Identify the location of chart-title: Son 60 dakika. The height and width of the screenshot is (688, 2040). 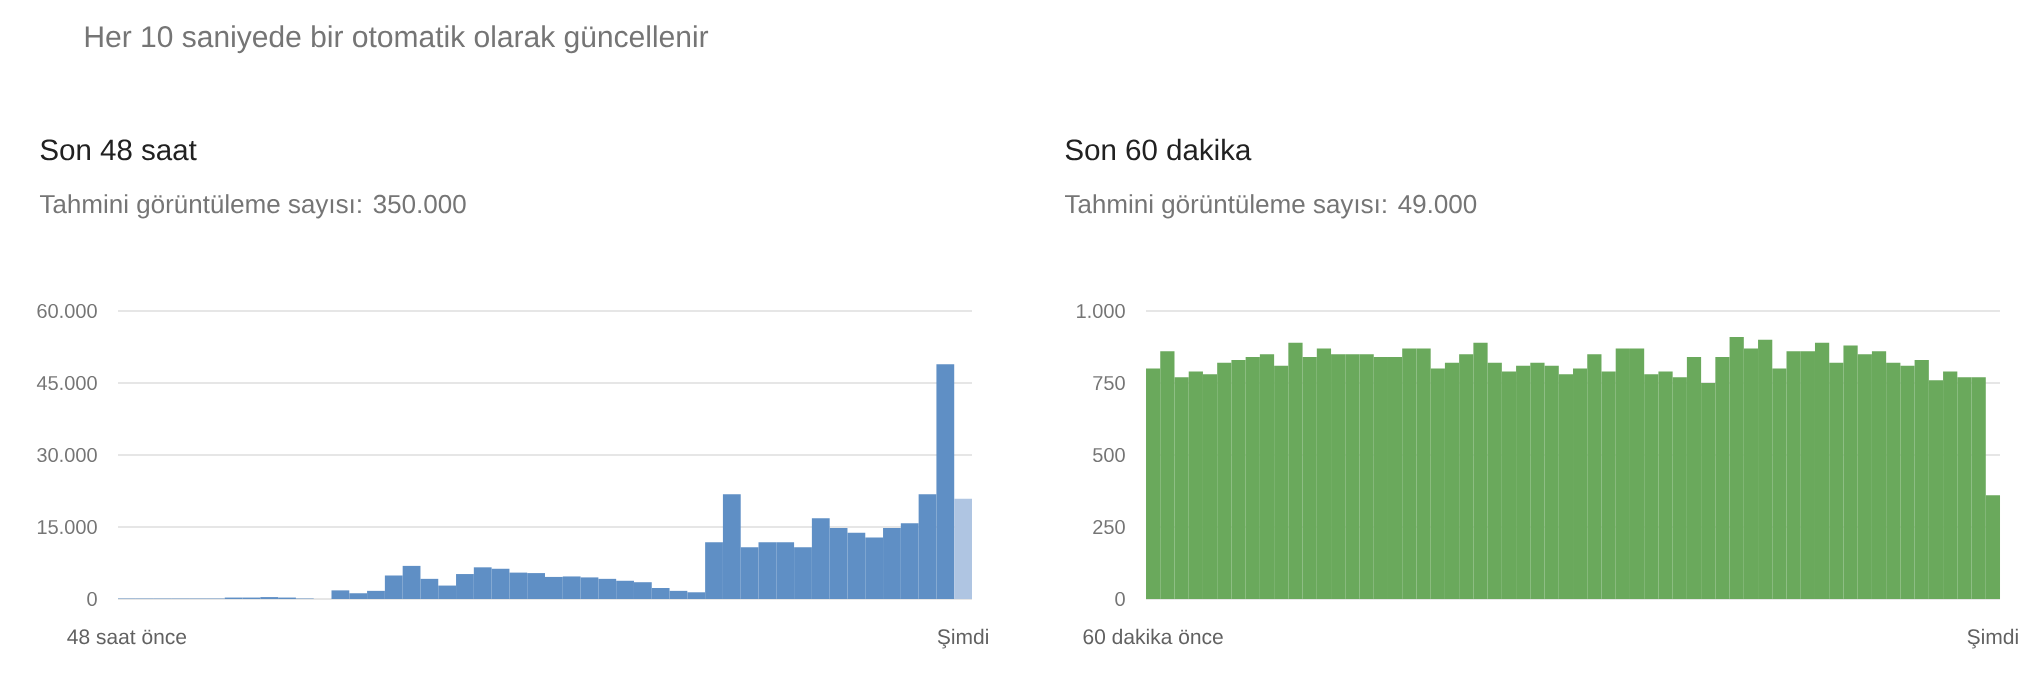
(1158, 149).